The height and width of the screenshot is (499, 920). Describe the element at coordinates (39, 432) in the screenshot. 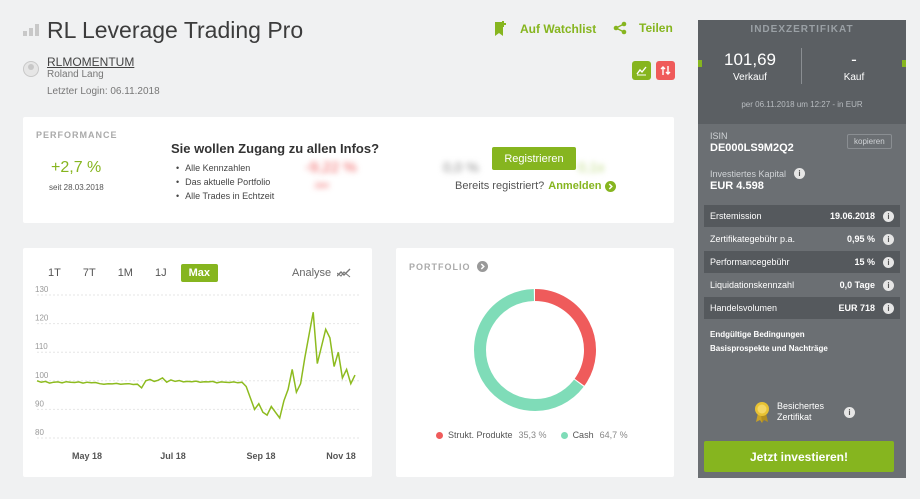

I see `y-tick-label: 80` at that location.